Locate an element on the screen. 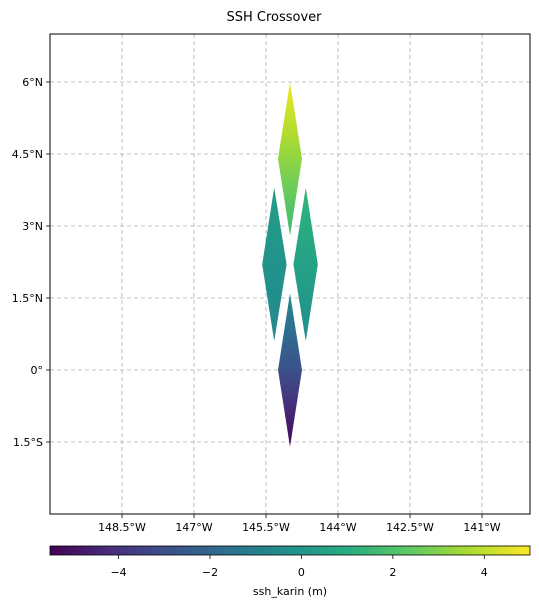  x-axis: 148.5°W 147°W 145.5°W 144°W 142.5°W 141°W is located at coordinates (299, 524).